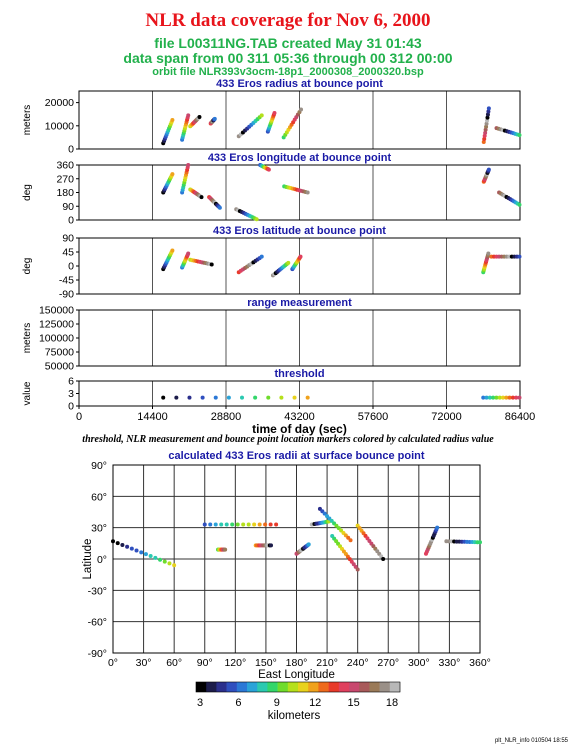 The width and height of the screenshot is (576, 756). I want to click on y-tick-label: 100000, so click(56, 339).